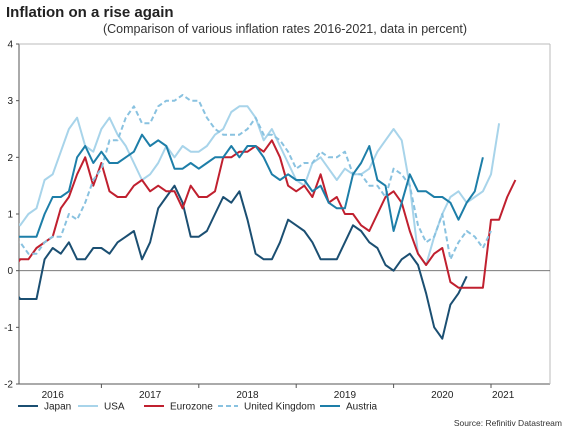  What do you see at coordinates (150, 395) in the screenshot?
I see `x-tick-label: 2017` at bounding box center [150, 395].